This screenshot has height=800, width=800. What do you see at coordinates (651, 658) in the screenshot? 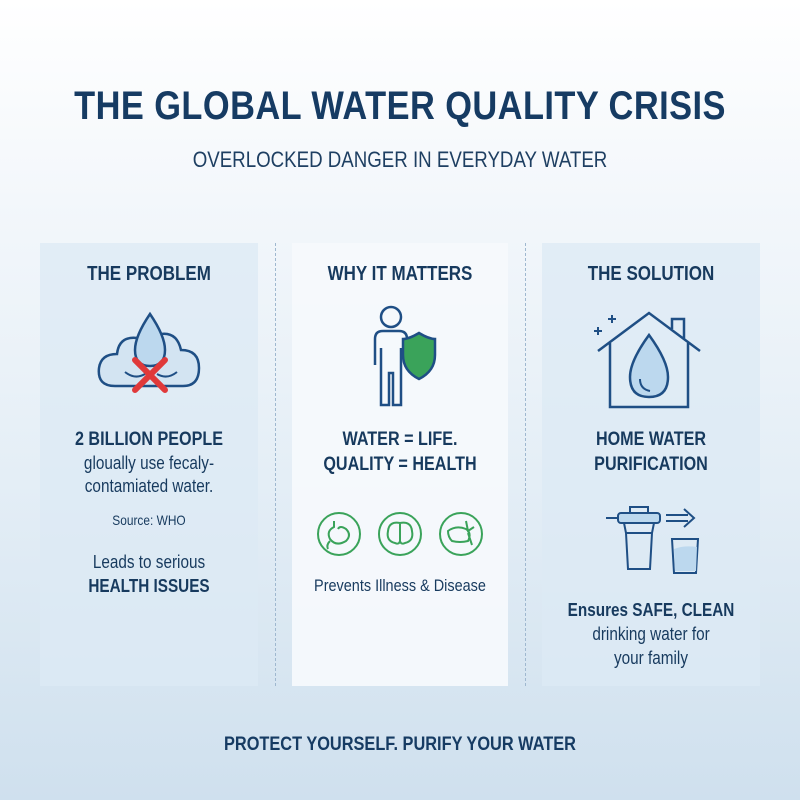
I see `solution-desc3: your family` at bounding box center [651, 658].